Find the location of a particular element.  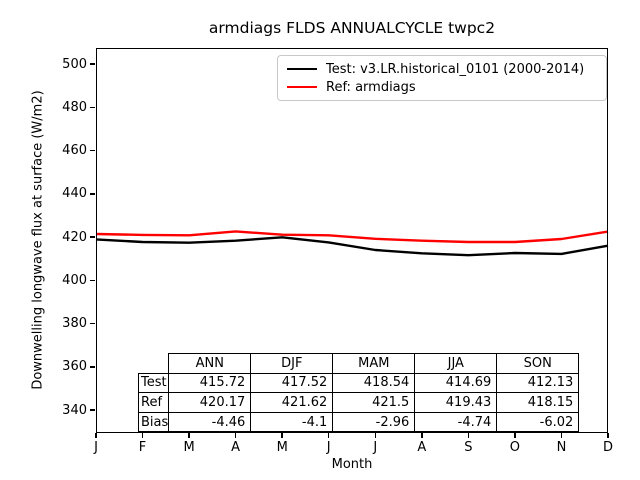

table-row: Test 415.72 417.52 418.54 414.69 412.13 is located at coordinates (358, 383).